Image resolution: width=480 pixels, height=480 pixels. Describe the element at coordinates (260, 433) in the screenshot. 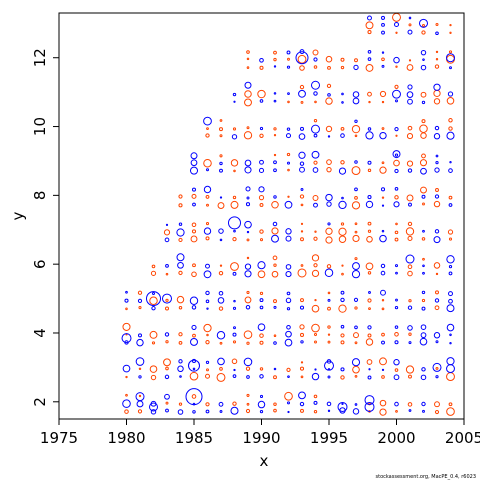

I see `x-axis: 1975 1980 1985 1990 1995 2000 2005` at that location.